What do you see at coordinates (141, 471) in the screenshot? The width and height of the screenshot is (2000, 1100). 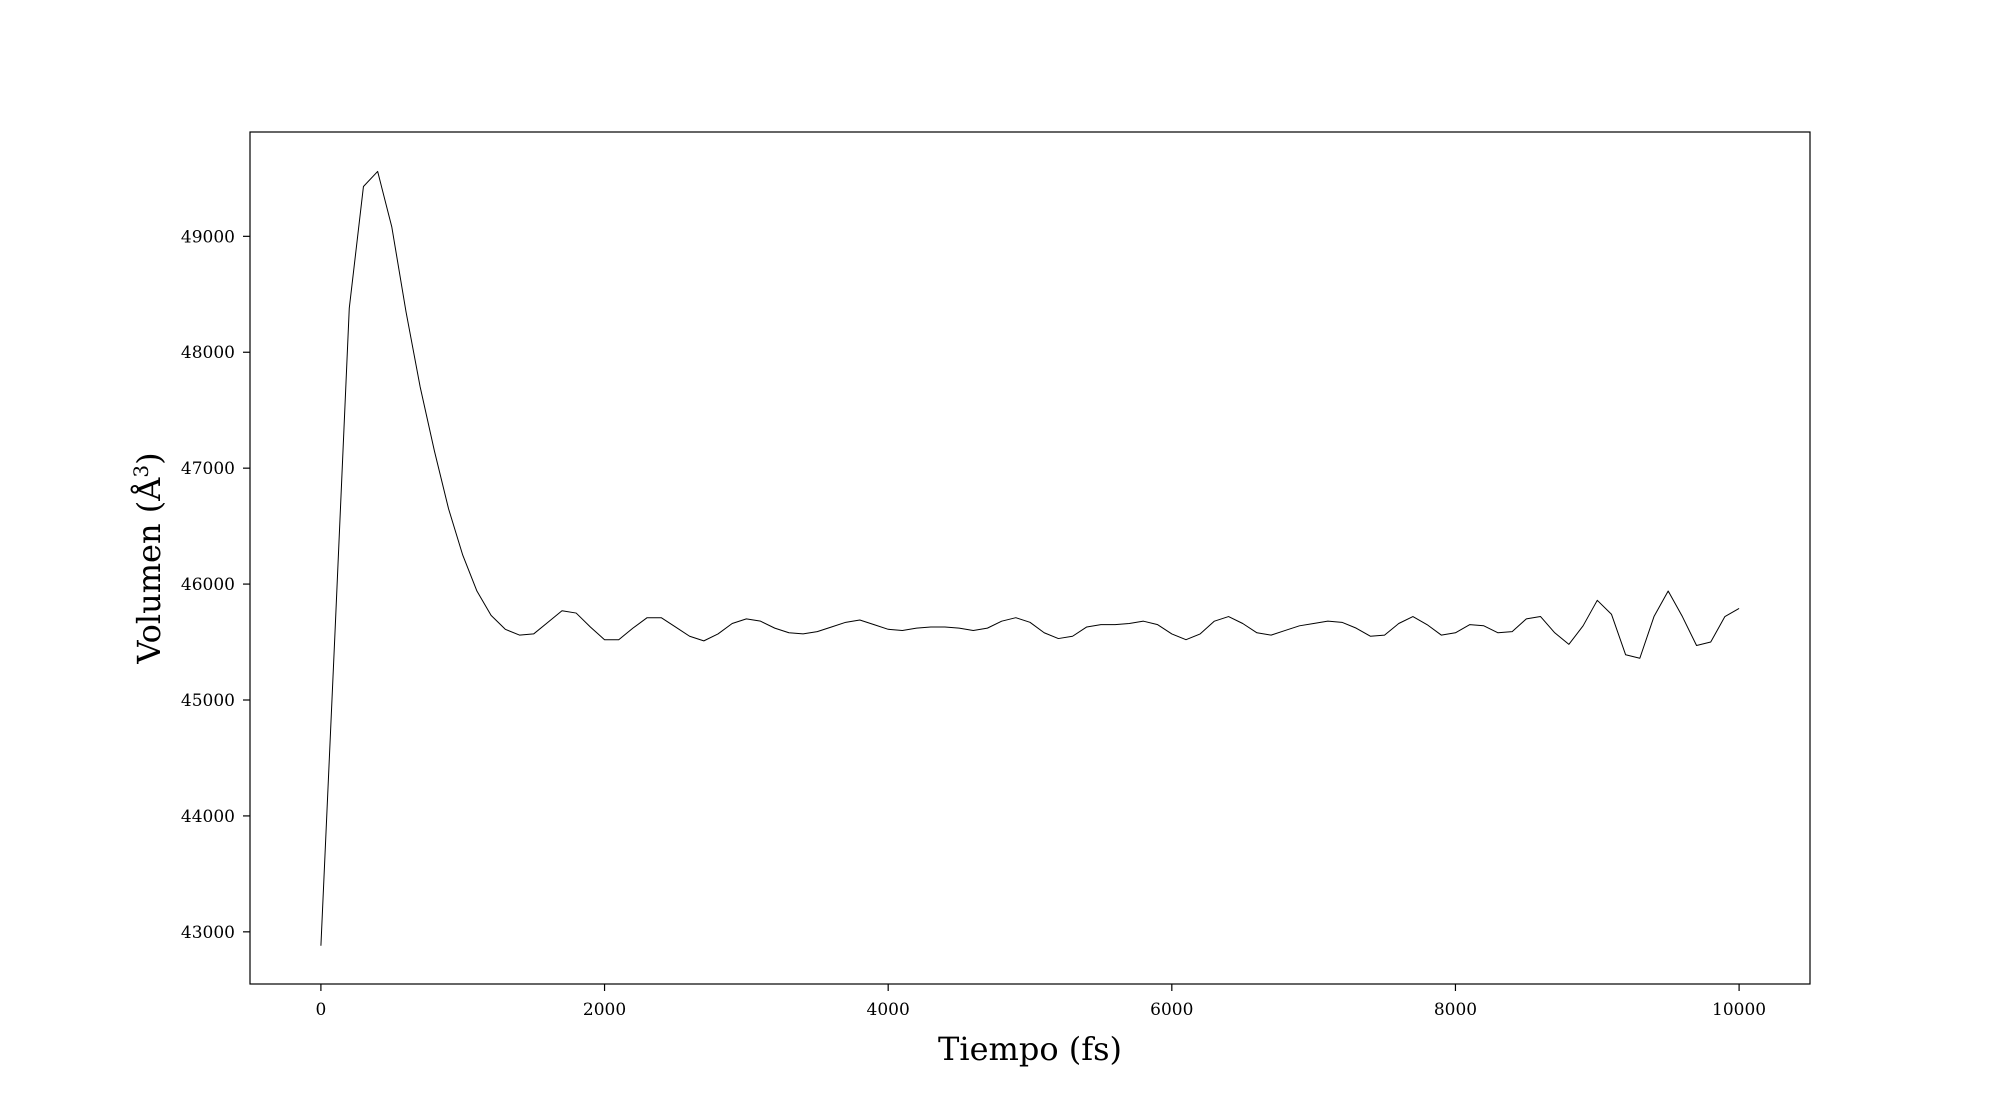 I see `y-axis-label-superscript: 3` at bounding box center [141, 471].